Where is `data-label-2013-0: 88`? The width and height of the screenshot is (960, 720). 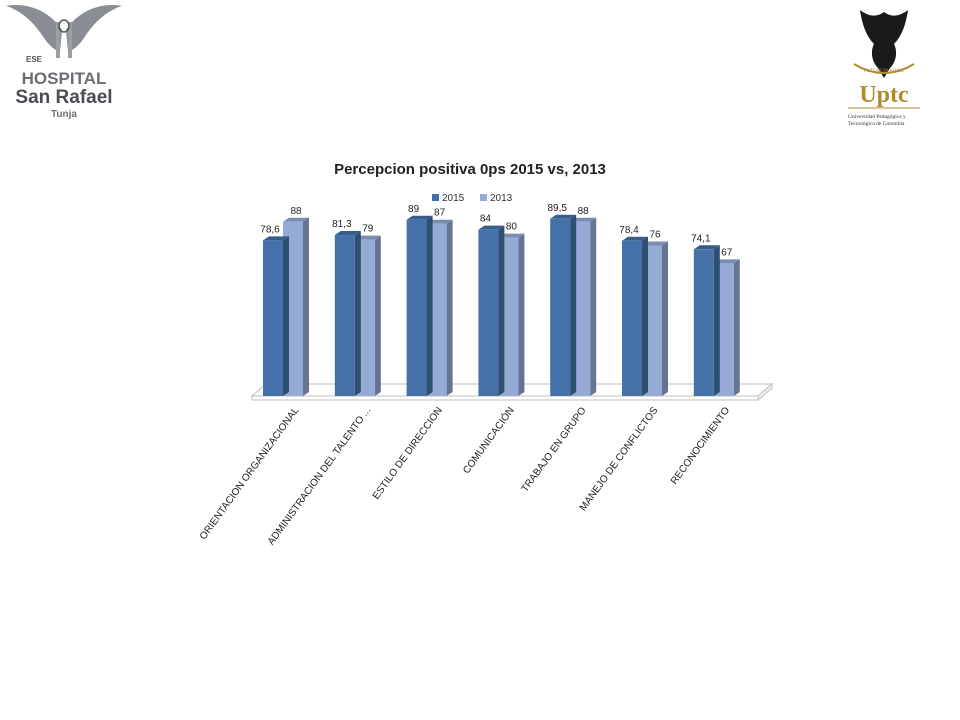 data-label-2013-0: 88 is located at coordinates (296, 211).